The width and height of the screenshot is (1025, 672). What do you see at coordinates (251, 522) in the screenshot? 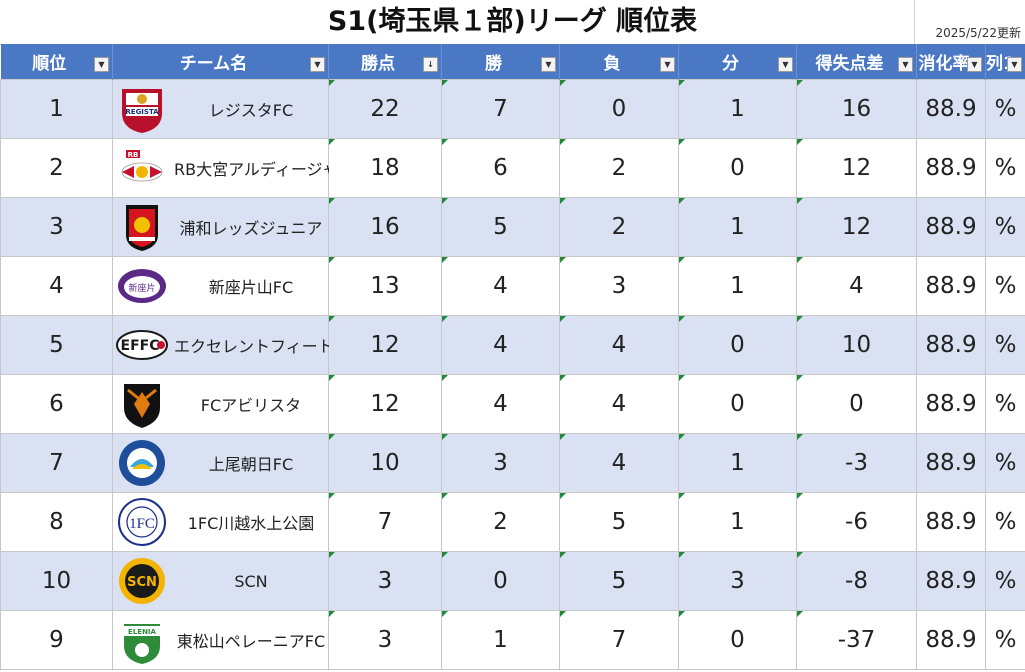
I see `team-name: 1FC川越水上公園` at bounding box center [251, 522].